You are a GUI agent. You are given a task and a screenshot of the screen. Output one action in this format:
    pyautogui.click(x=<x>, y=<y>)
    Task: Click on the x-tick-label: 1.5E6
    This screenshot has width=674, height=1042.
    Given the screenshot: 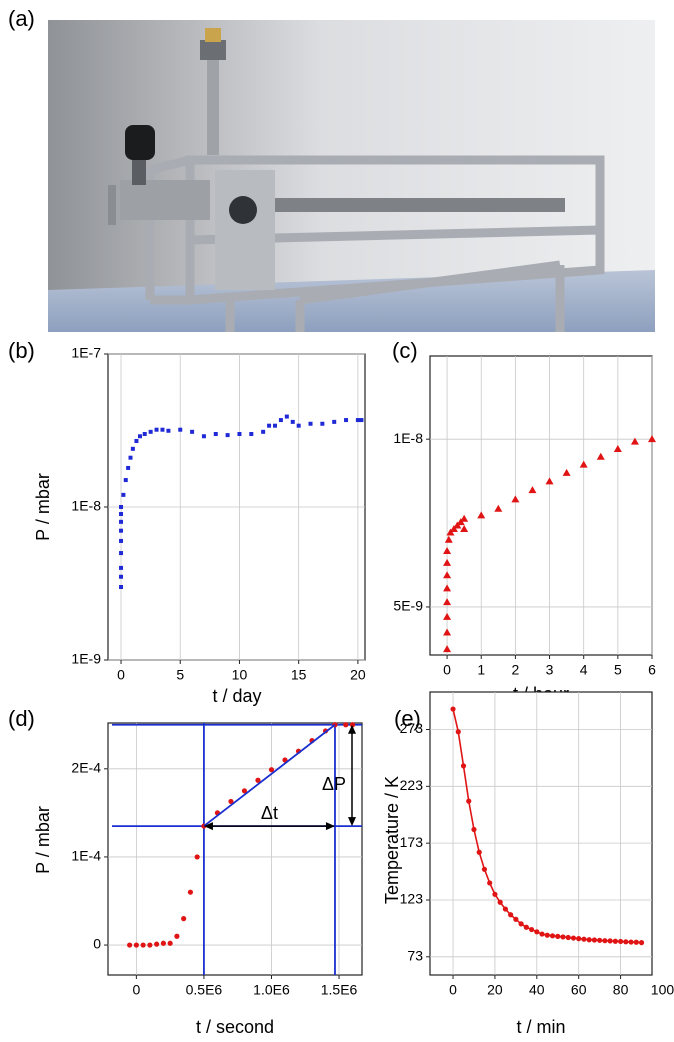 What is the action you would take?
    pyautogui.click(x=339, y=990)
    